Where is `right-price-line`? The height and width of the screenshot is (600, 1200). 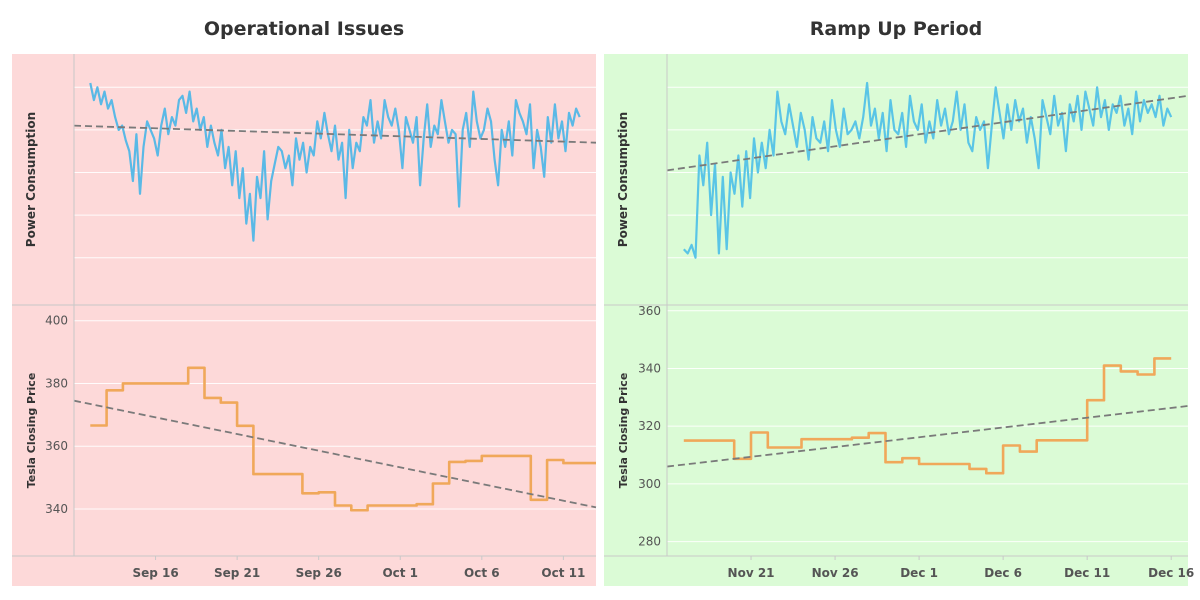
right-price-line is located at coordinates (927, 416).